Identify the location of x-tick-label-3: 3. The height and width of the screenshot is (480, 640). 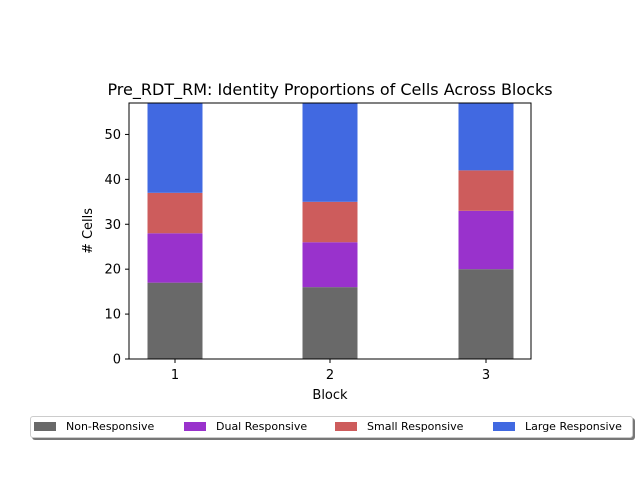
(486, 375).